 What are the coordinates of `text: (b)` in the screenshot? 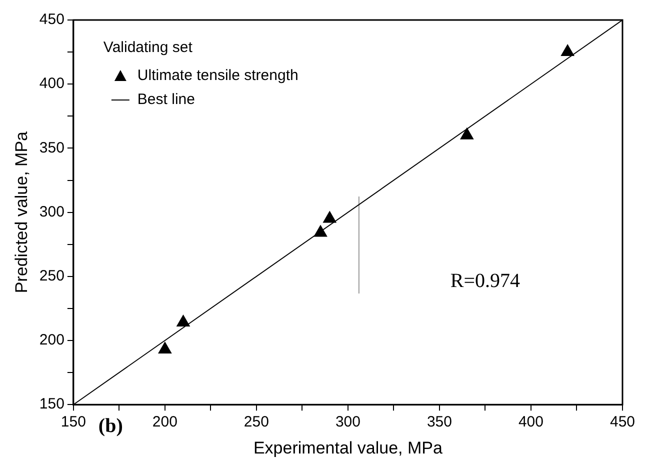 It's located at (110, 425).